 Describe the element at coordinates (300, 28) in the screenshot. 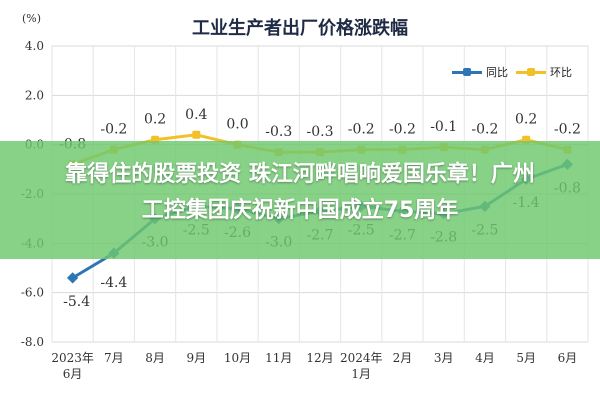

I see `chart-title: 工业生产者出厂价格涨跌幅` at that location.